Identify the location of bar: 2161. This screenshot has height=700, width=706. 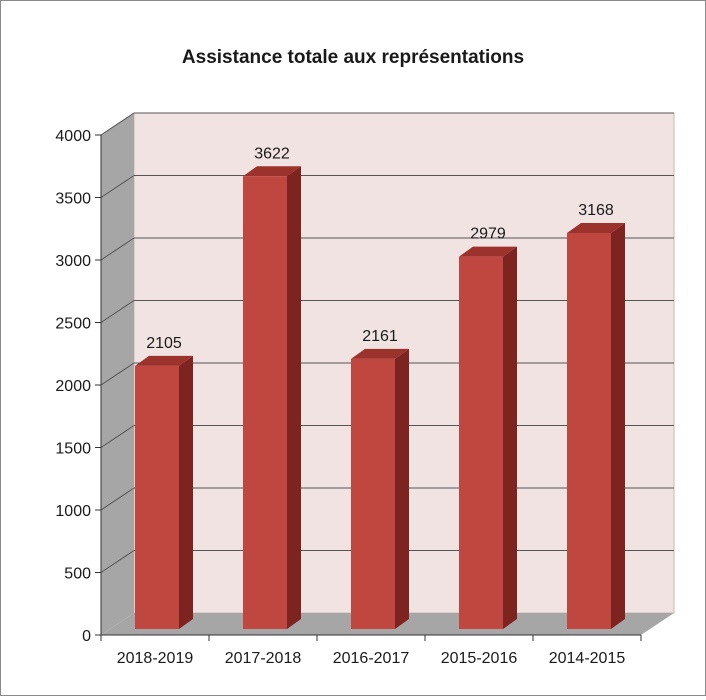
(380, 478).